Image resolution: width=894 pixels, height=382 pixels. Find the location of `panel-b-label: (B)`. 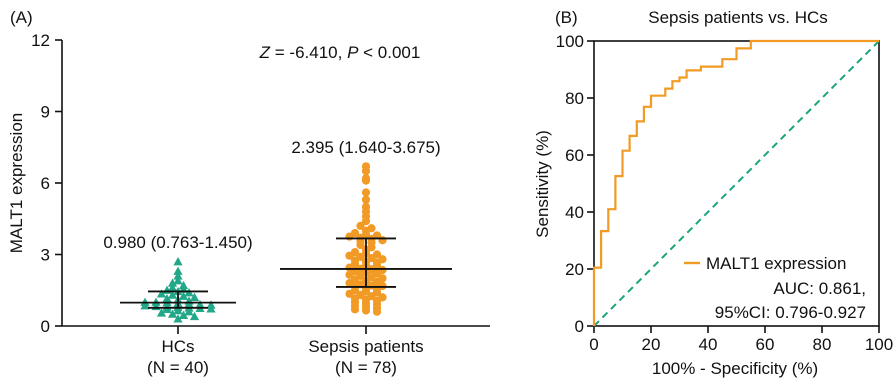

panel-b-label: (B) is located at coordinates (566, 17).